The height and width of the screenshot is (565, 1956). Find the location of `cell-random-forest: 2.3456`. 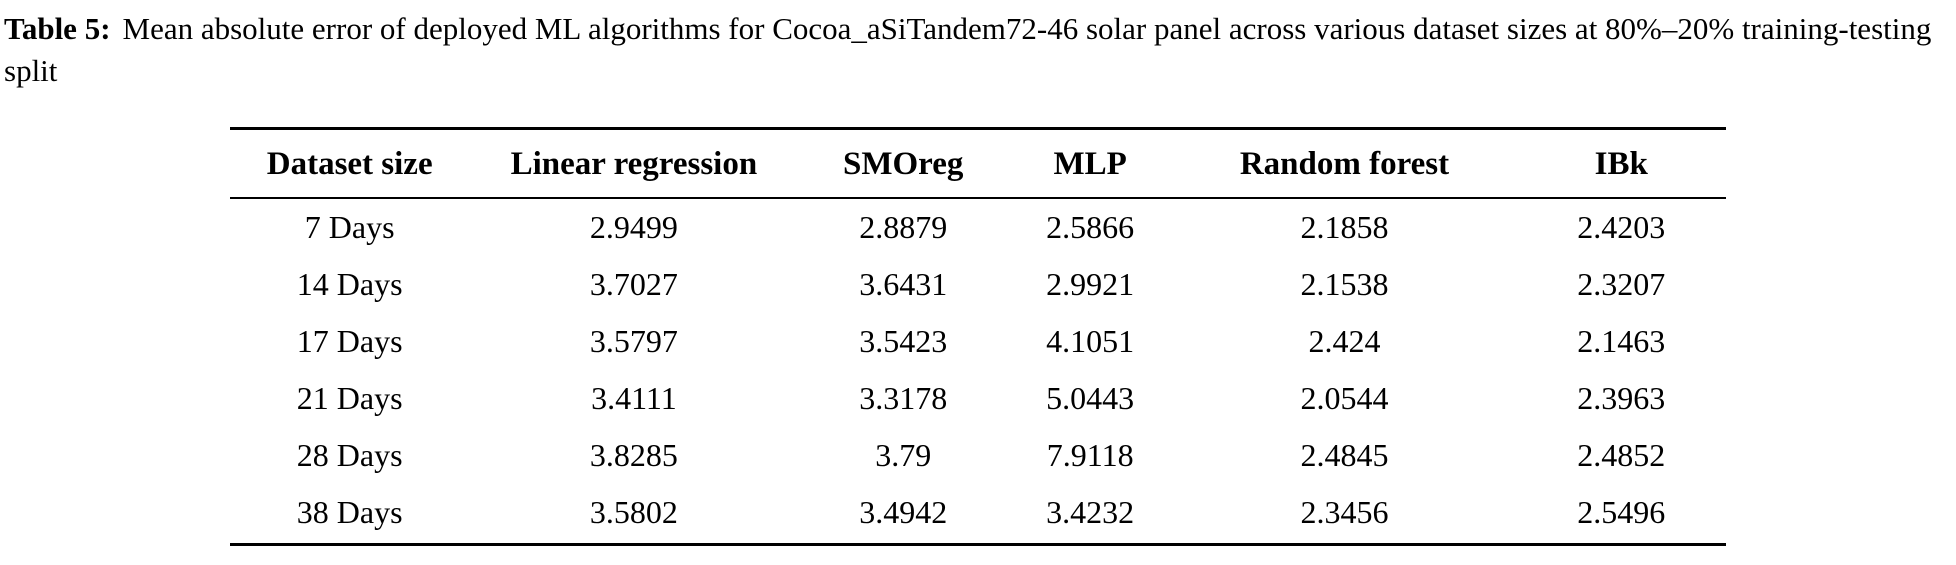

cell-random-forest: 2.3456 is located at coordinates (1344, 515).